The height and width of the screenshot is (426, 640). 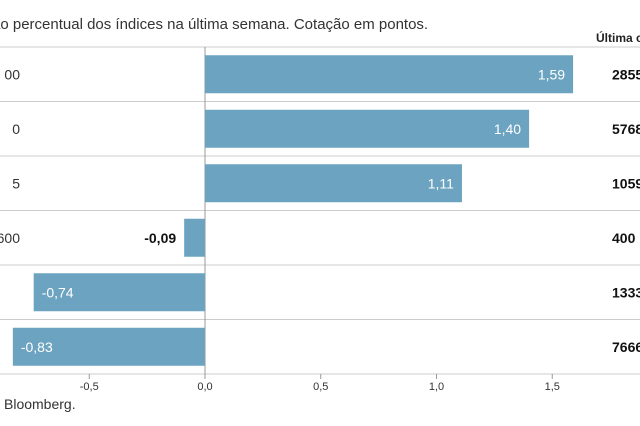 I want to click on value-label: 1,40, so click(x=507, y=129).